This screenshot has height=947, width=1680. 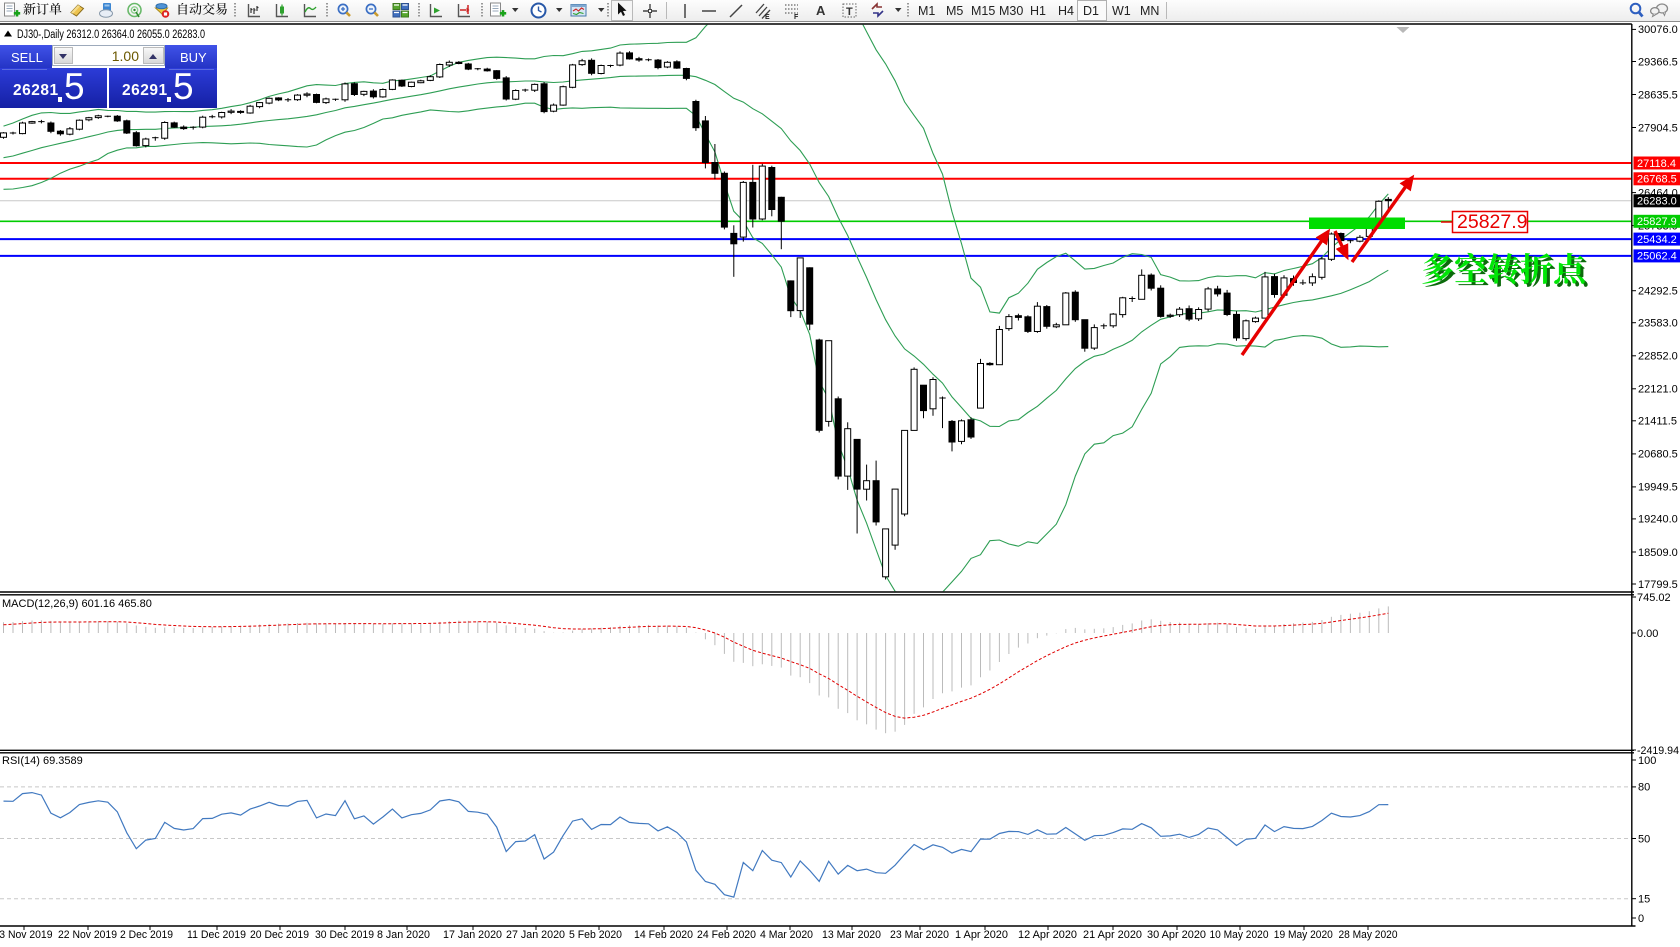 I want to click on svg-text: 13 Mar 2020, so click(x=851, y=935).